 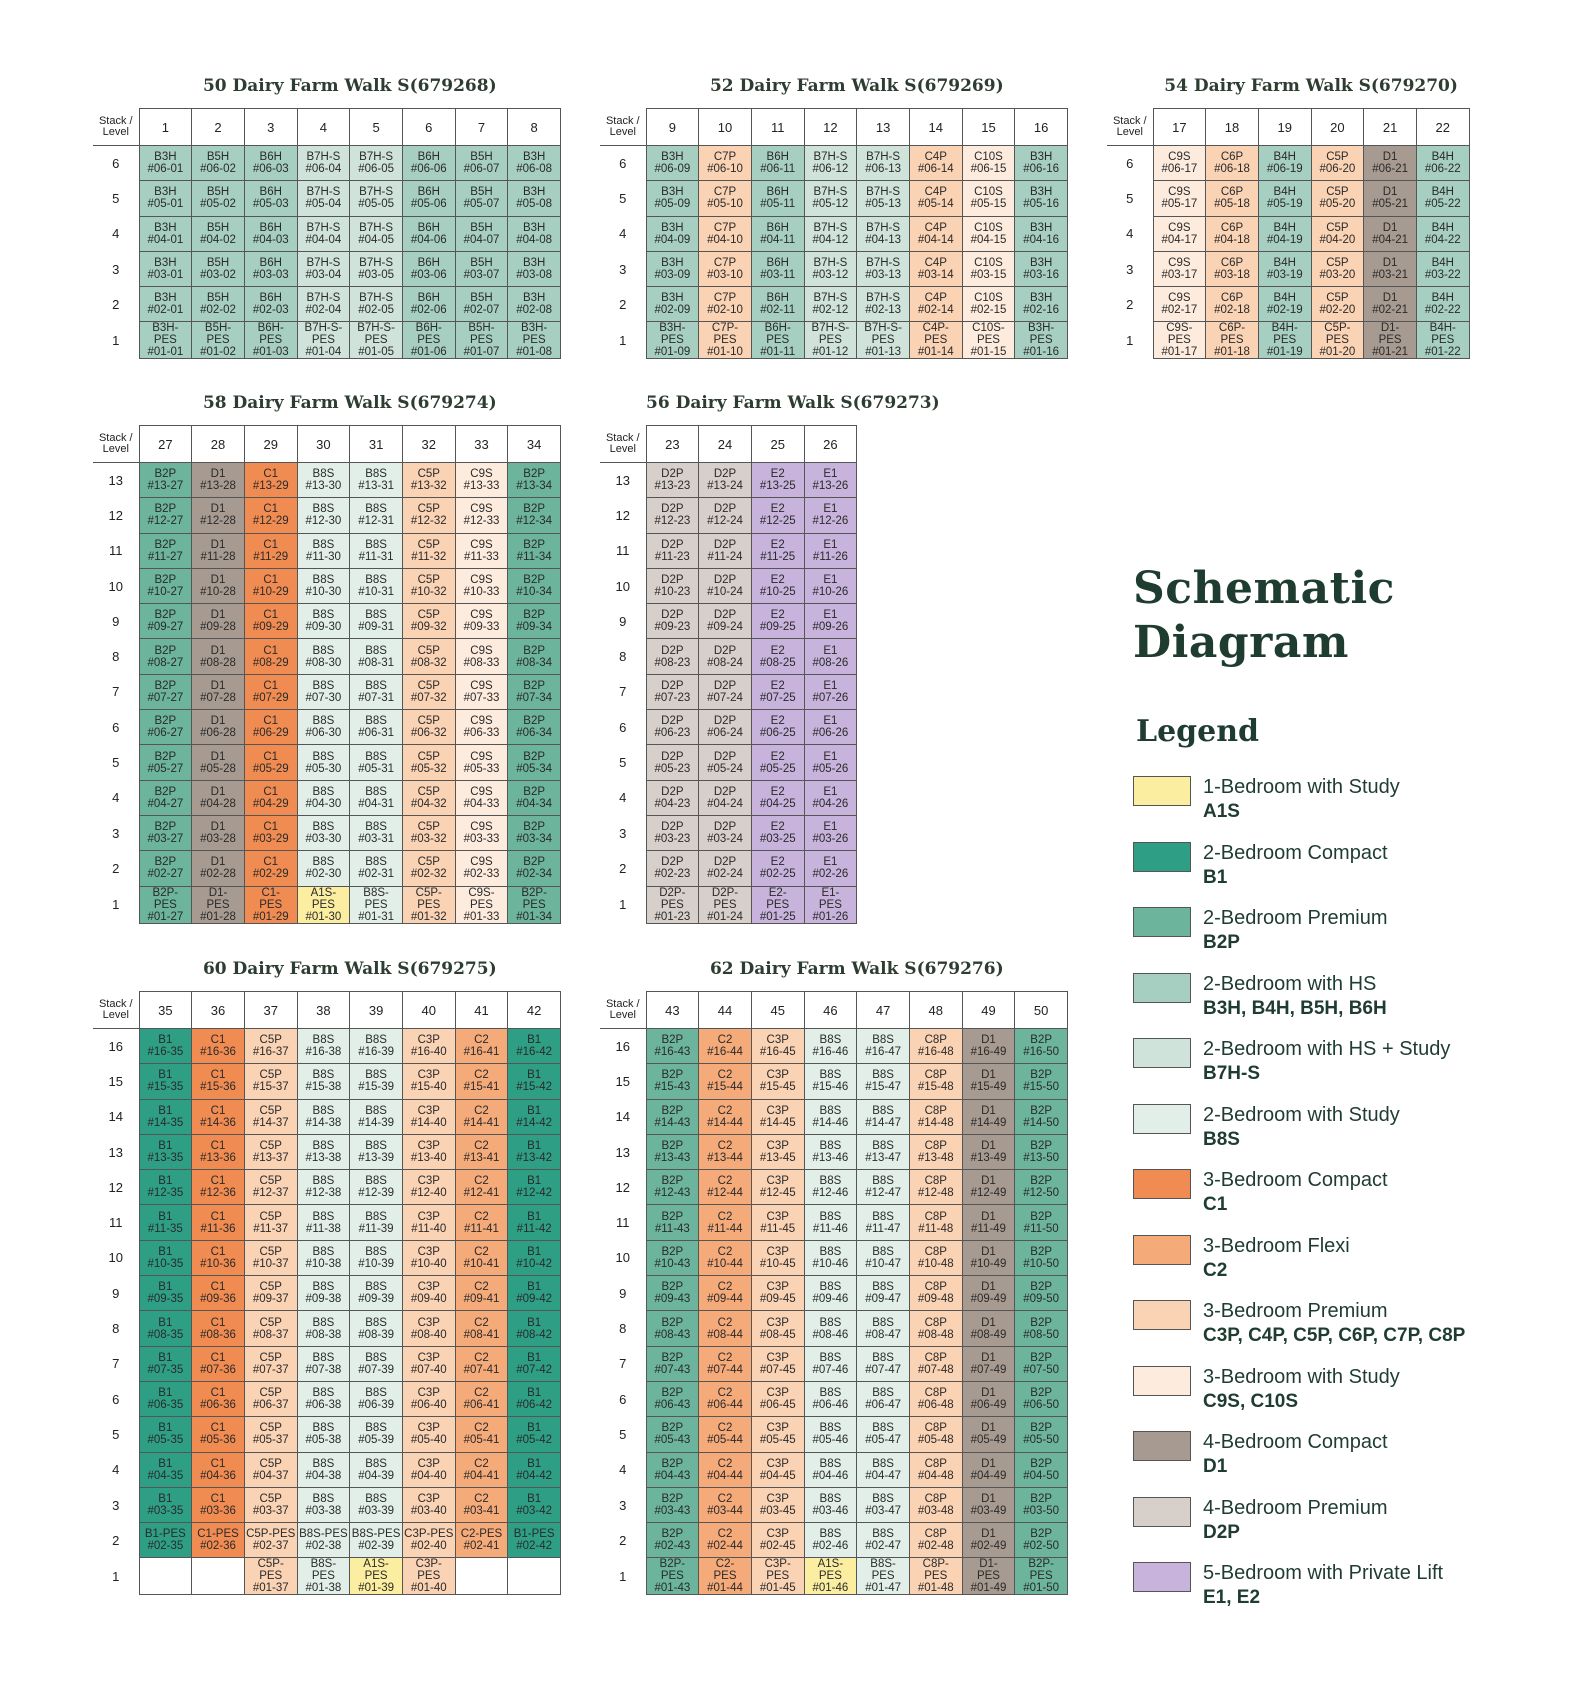 What do you see at coordinates (830, 656) in the screenshot?
I see `unit-cell: E1 #08-26` at bounding box center [830, 656].